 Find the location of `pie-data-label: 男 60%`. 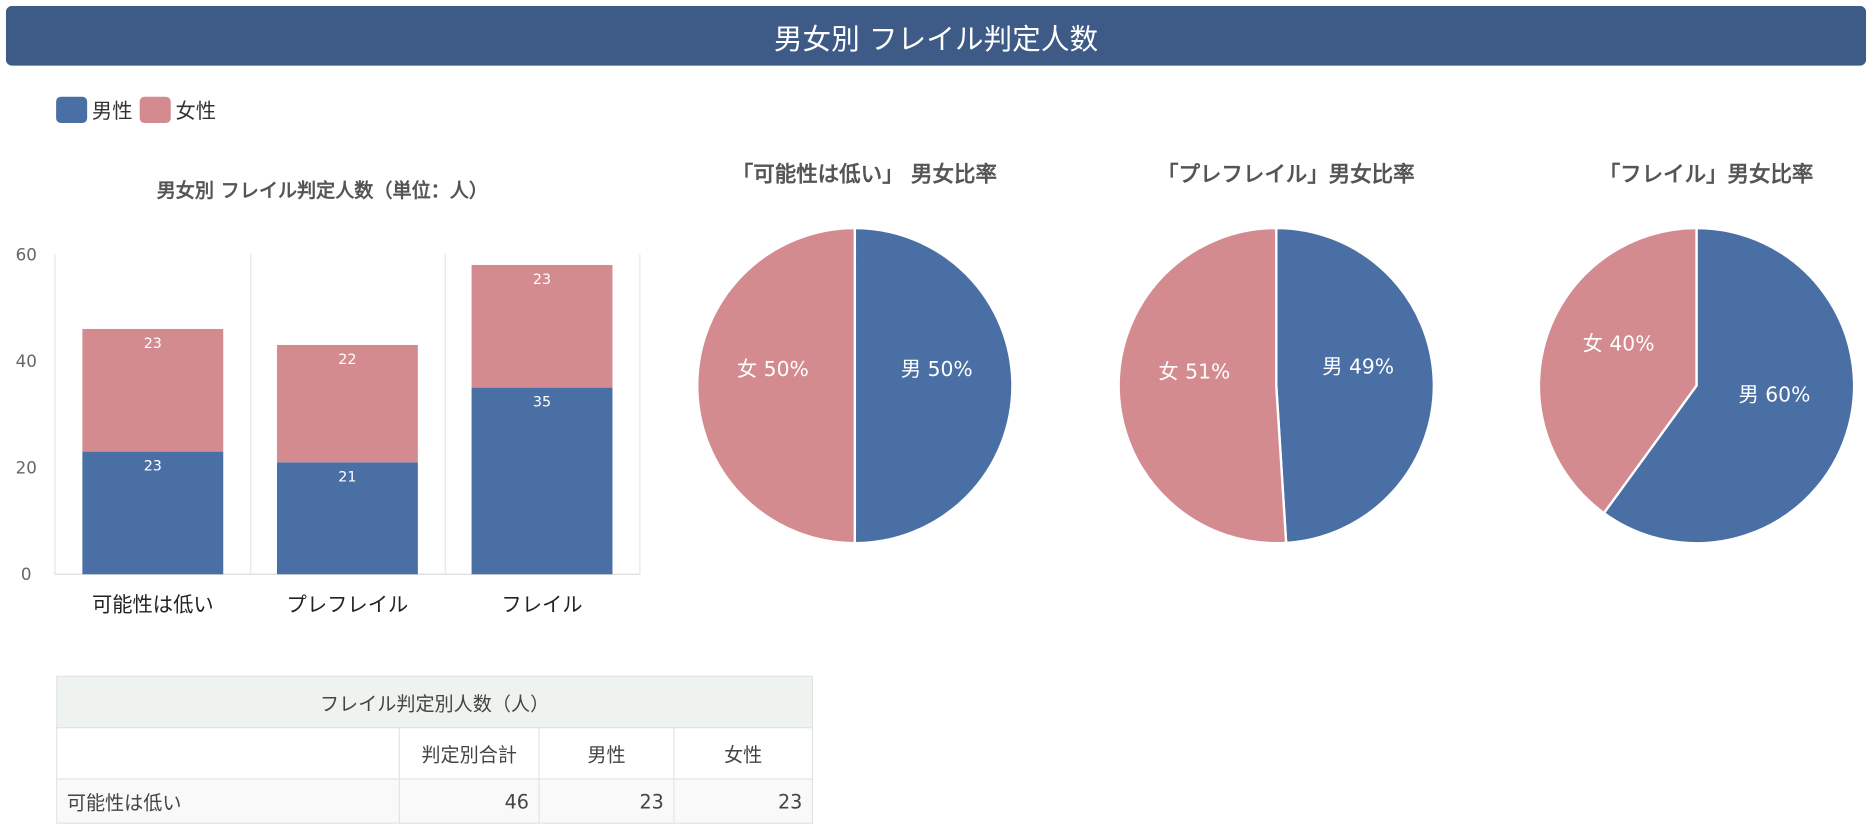

pie-data-label: 男 60% is located at coordinates (1775, 394).